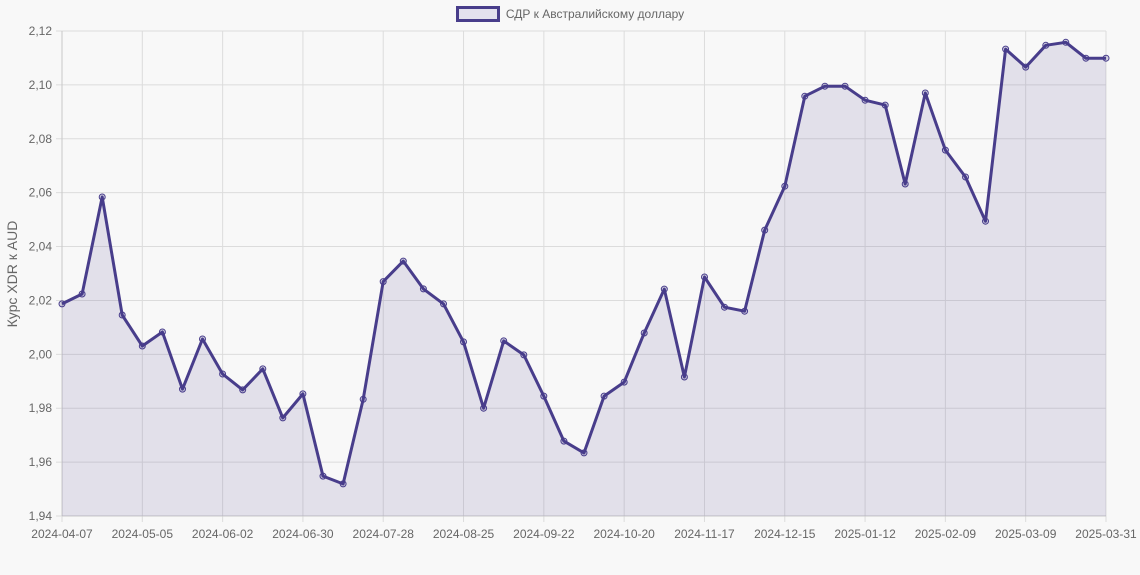 Image resolution: width=1140 pixels, height=575 pixels. What do you see at coordinates (595, 14) in the screenshot?
I see `legend-label: СДР к Австралийскому доллару` at bounding box center [595, 14].